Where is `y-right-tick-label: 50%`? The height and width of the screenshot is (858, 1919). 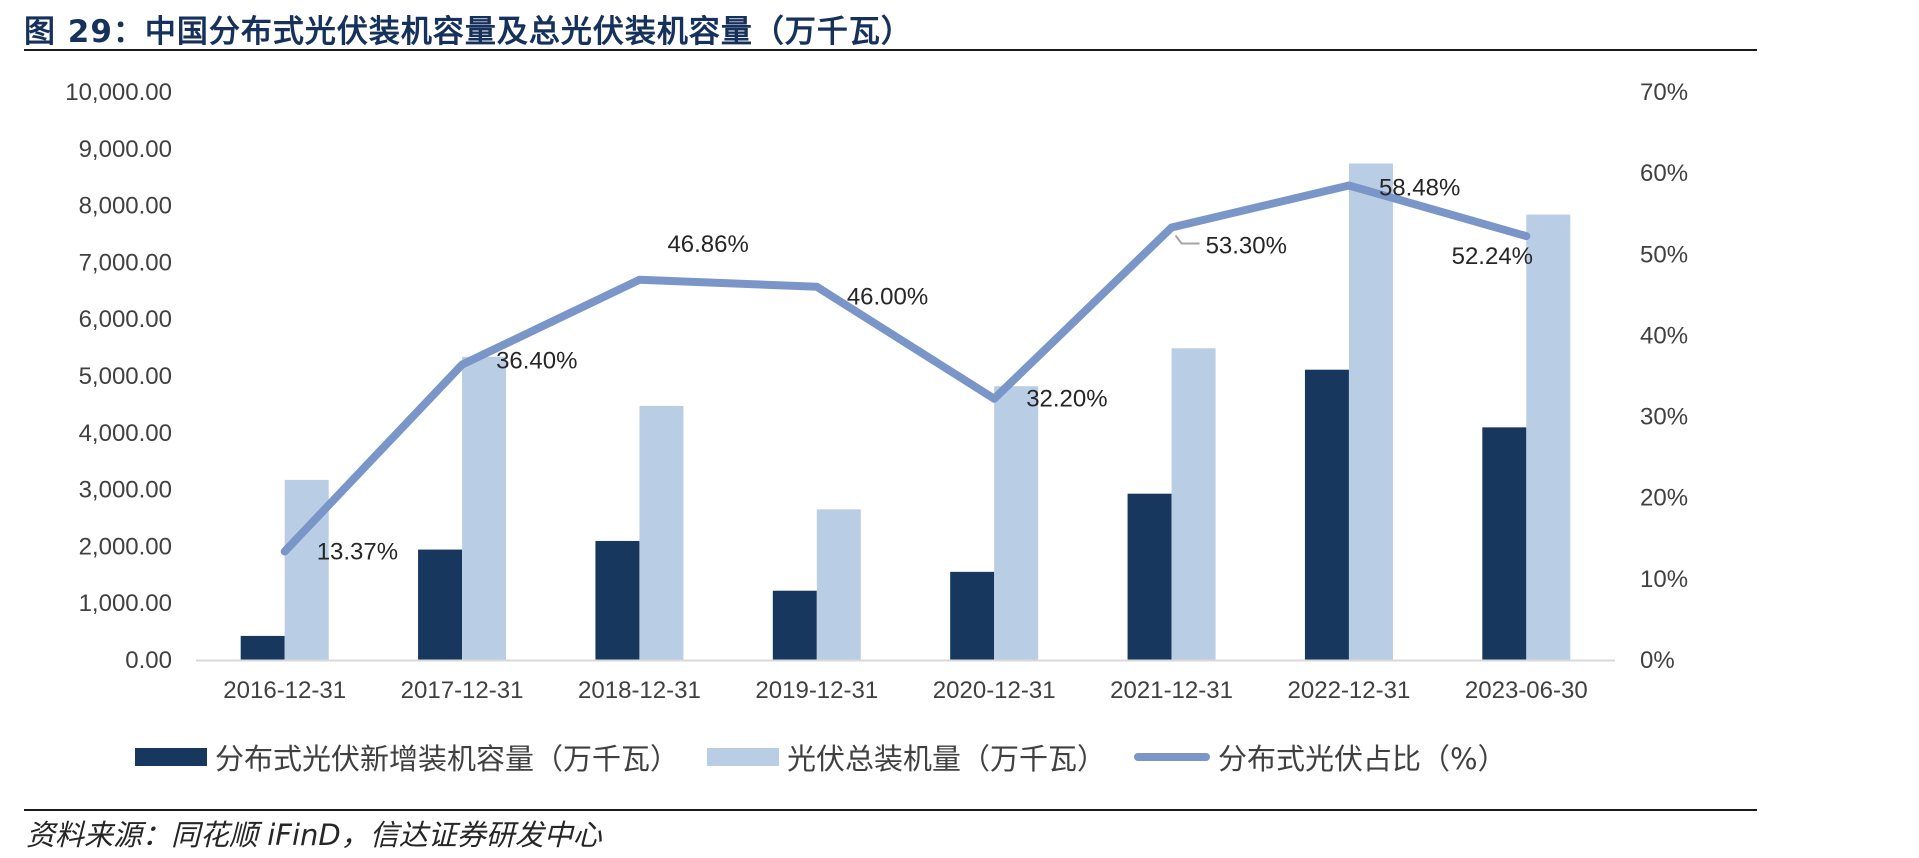 y-right-tick-label: 50% is located at coordinates (1664, 254).